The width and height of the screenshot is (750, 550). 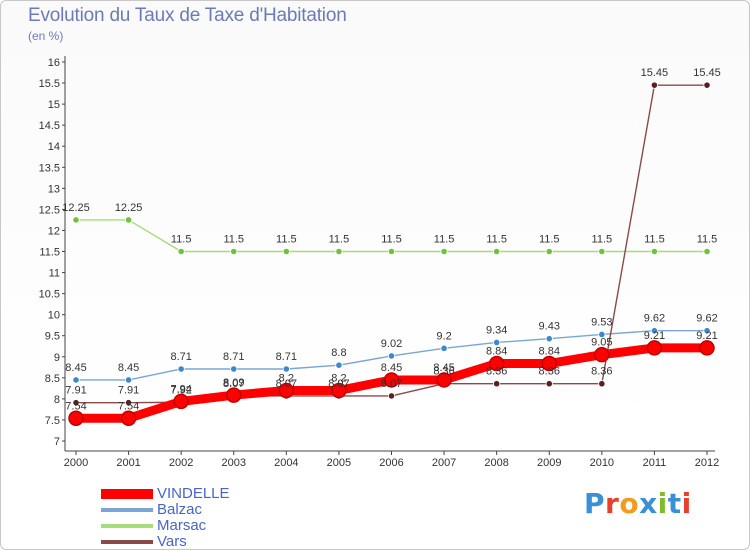 I want to click on y-tick-label: 10.5, so click(x=49, y=295).